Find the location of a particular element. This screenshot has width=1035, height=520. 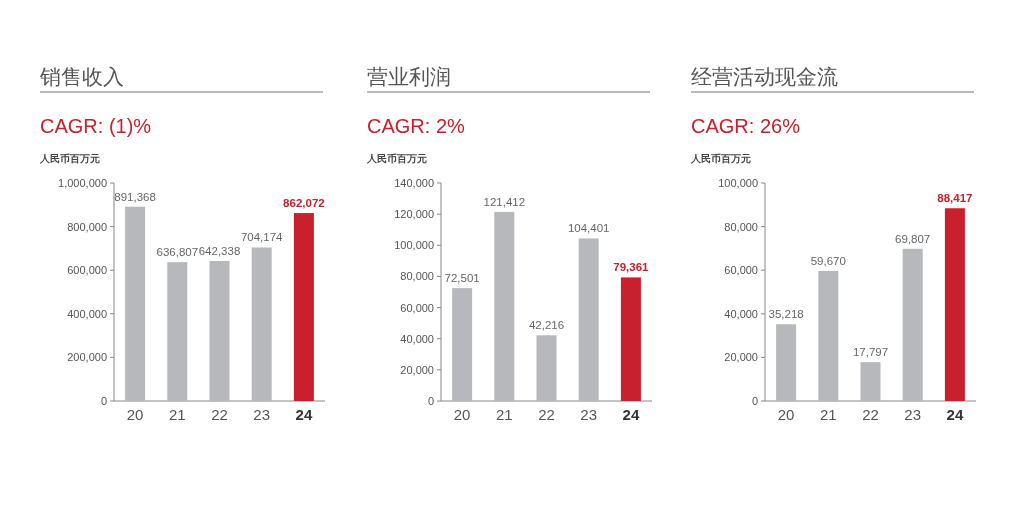

data-label: 121,412 is located at coordinates (504, 201).